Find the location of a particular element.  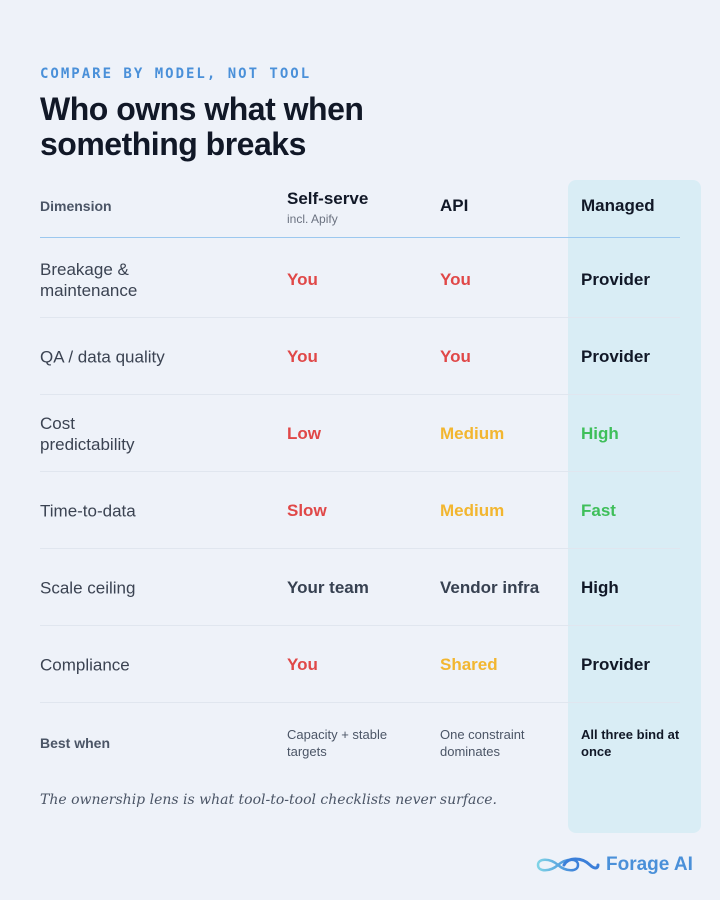

table-row: Time-to-data Slow Medium Fast is located at coordinates (360, 510).